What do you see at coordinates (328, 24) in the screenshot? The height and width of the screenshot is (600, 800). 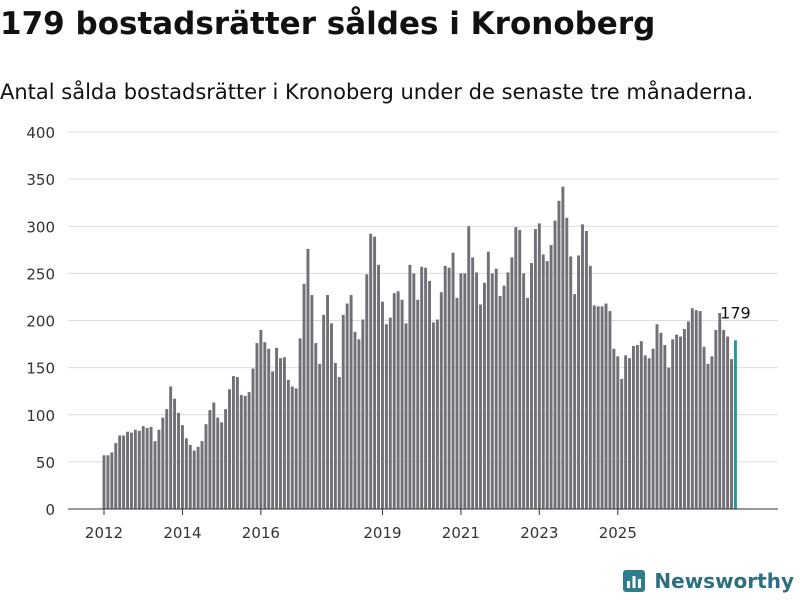 I see `chart-title: 179 bostadsrätter såldes i Kronoberg` at bounding box center [328, 24].